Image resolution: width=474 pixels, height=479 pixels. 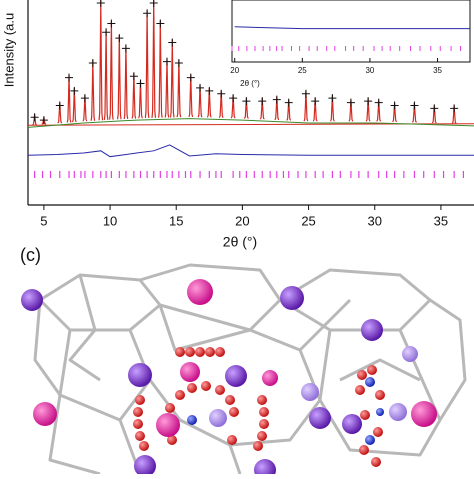 What do you see at coordinates (242, 220) in the screenshot?
I see `x-tick-label: 20` at bounding box center [242, 220].